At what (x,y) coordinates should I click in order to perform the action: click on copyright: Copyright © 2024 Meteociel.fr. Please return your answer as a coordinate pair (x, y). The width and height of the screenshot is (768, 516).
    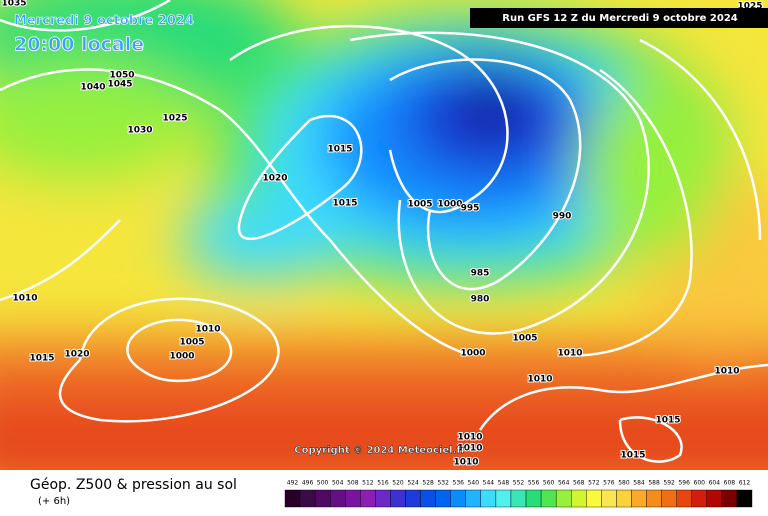
    Looking at the image, I should click on (379, 450).